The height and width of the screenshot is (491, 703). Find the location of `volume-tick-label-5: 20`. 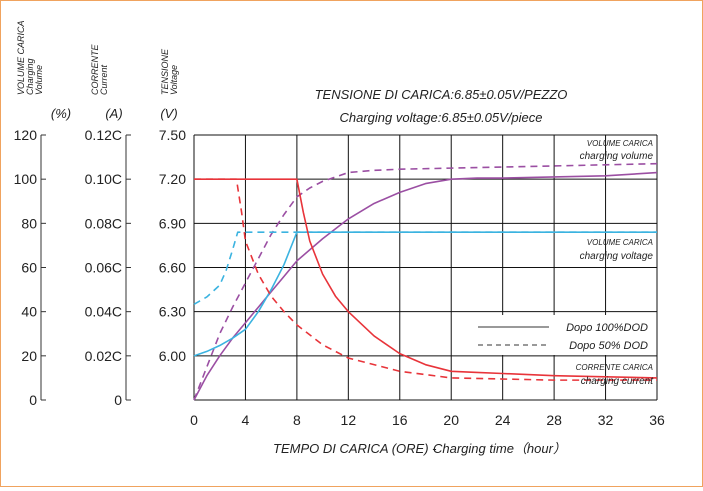

volume-tick-label-5: 20 is located at coordinates (29, 356).